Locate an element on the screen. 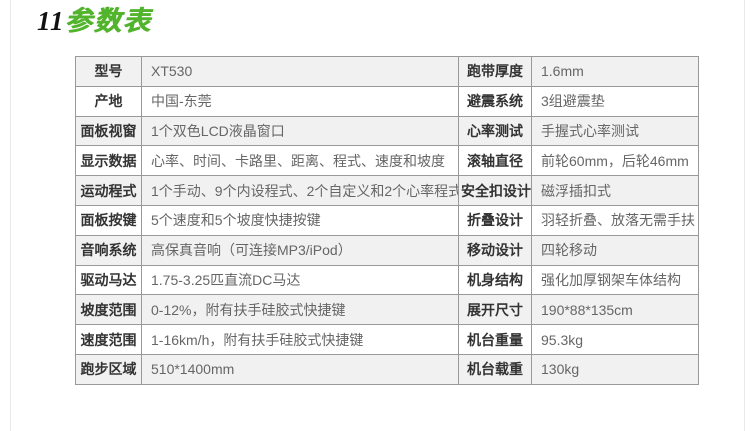 This screenshot has height=431, width=750. table-row: 面板视窗 1个双色LCD液晶窗口 心率测试 手握式心率测试 is located at coordinates (387, 131).